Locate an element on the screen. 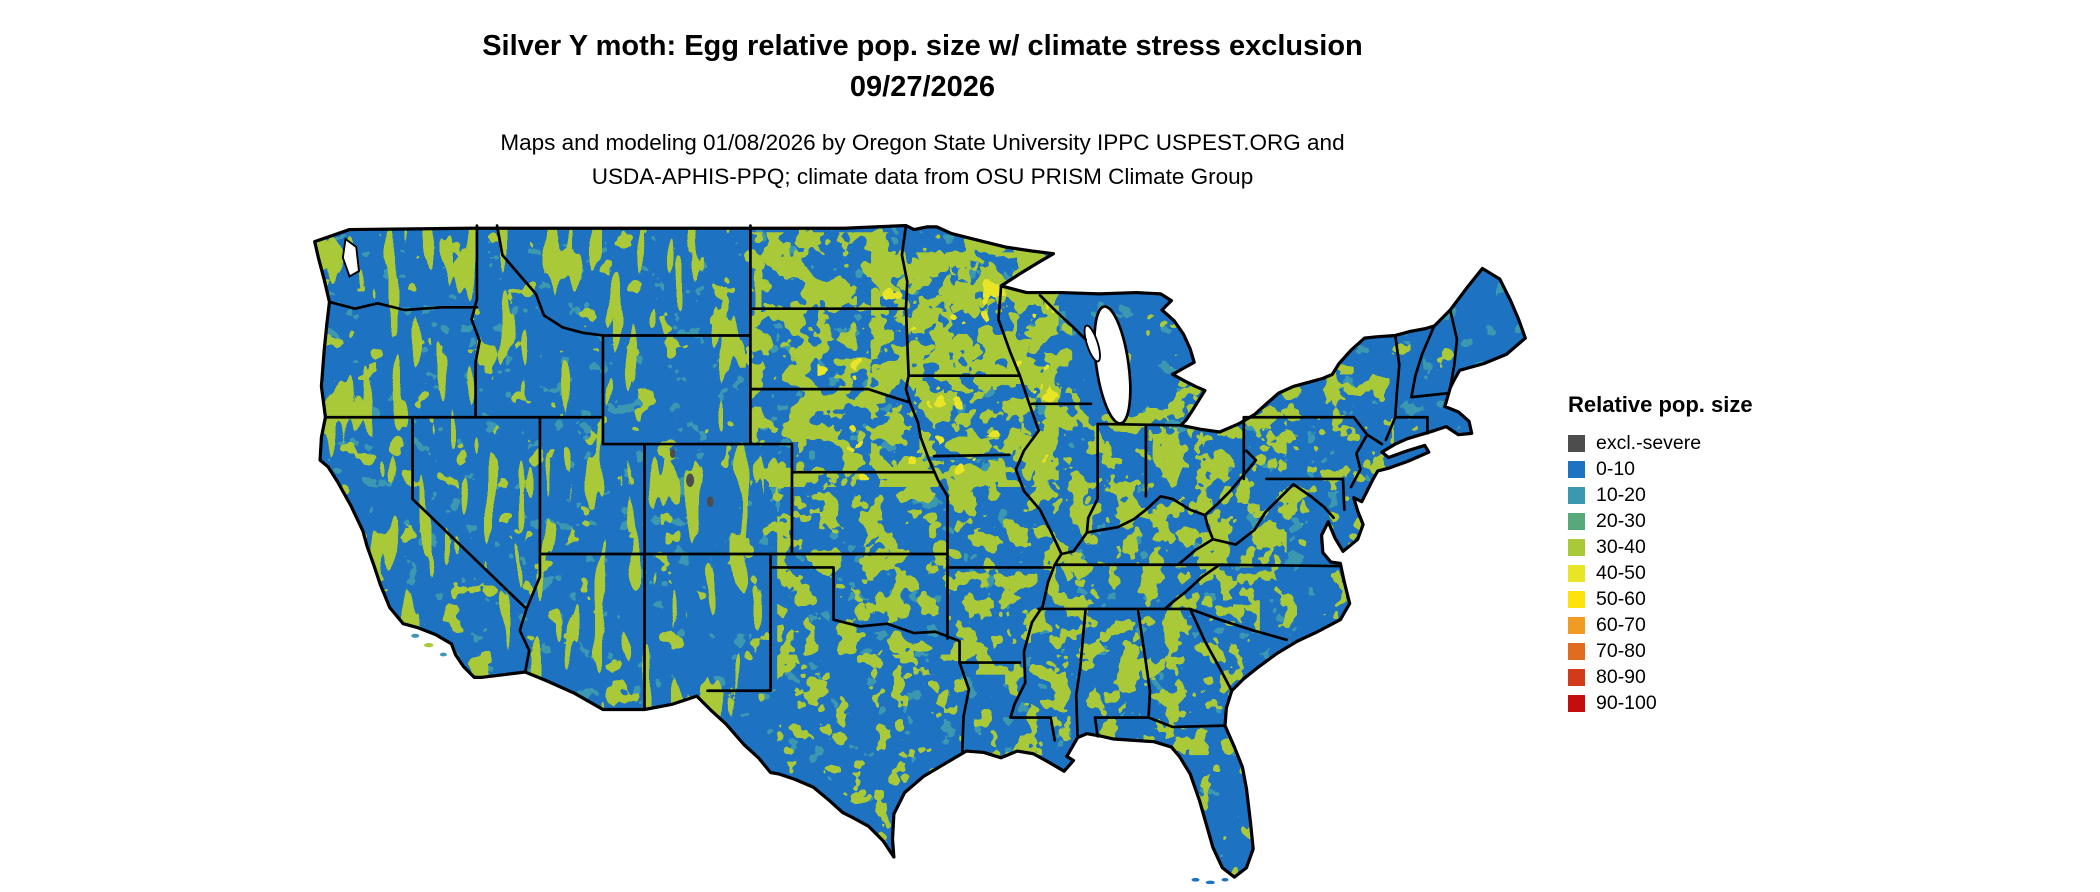  legend-label: 50-60 is located at coordinates (1621, 598).